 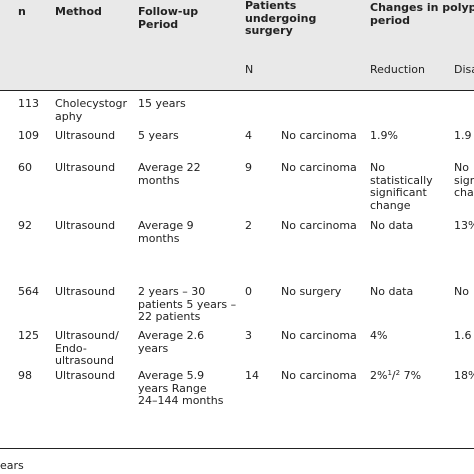 What do you see at coordinates (12, 465) in the screenshot?
I see `footer-fragment: ears` at bounding box center [12, 465].